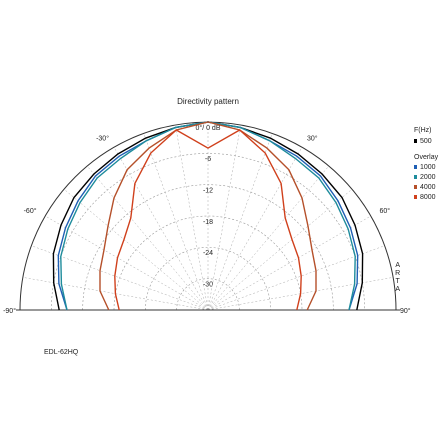 The height and width of the screenshot is (448, 448). Describe the element at coordinates (102, 138) in the screenshot. I see `theta-tick-label: -30°` at that location.